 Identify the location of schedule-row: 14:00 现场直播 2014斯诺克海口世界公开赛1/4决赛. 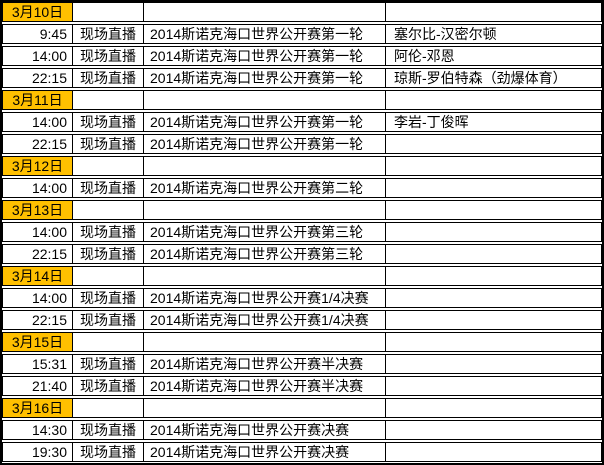
(302, 298).